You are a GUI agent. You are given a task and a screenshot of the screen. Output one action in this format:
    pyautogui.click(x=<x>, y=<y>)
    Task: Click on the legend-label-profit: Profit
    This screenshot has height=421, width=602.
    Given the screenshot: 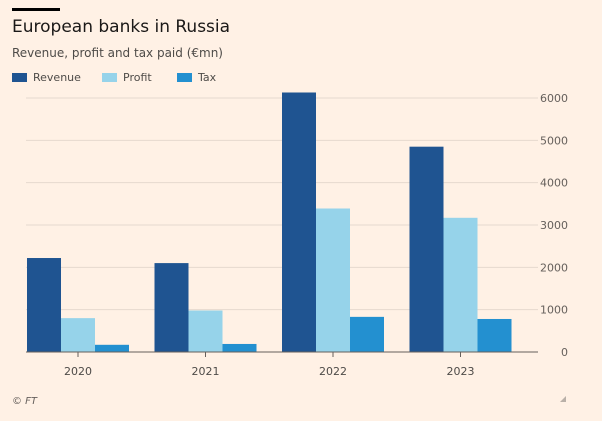 What is the action you would take?
    pyautogui.click(x=137, y=77)
    